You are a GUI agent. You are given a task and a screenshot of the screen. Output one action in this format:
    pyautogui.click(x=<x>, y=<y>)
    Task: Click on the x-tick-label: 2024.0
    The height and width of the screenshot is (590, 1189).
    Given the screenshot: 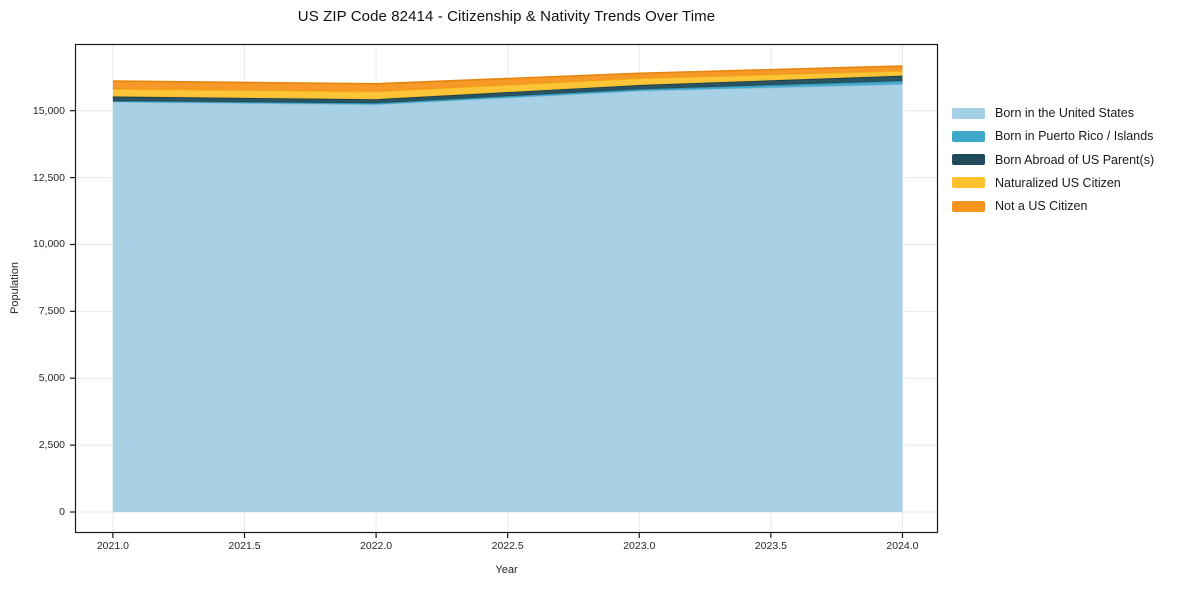 What is the action you would take?
    pyautogui.click(x=902, y=546)
    